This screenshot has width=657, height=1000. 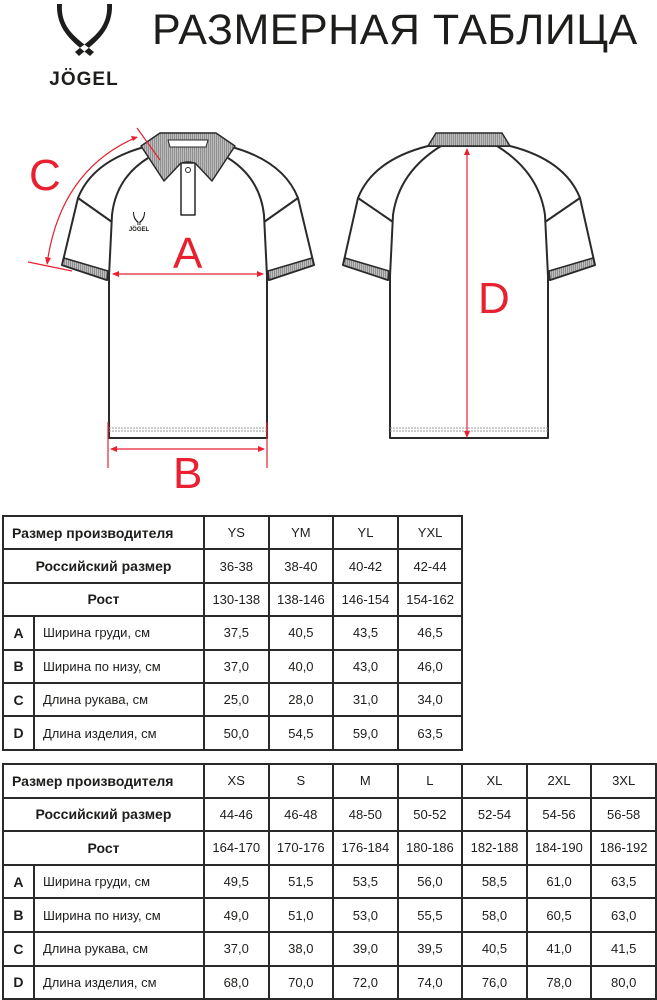 I want to click on height-row: Рост 130-138 138-146 146-154 154-162, so click(x=233, y=599).